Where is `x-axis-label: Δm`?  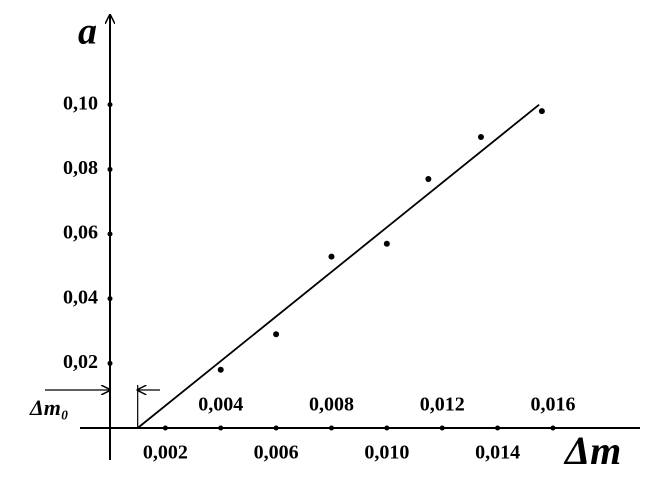 x-axis-label: Δm is located at coordinates (592, 450).